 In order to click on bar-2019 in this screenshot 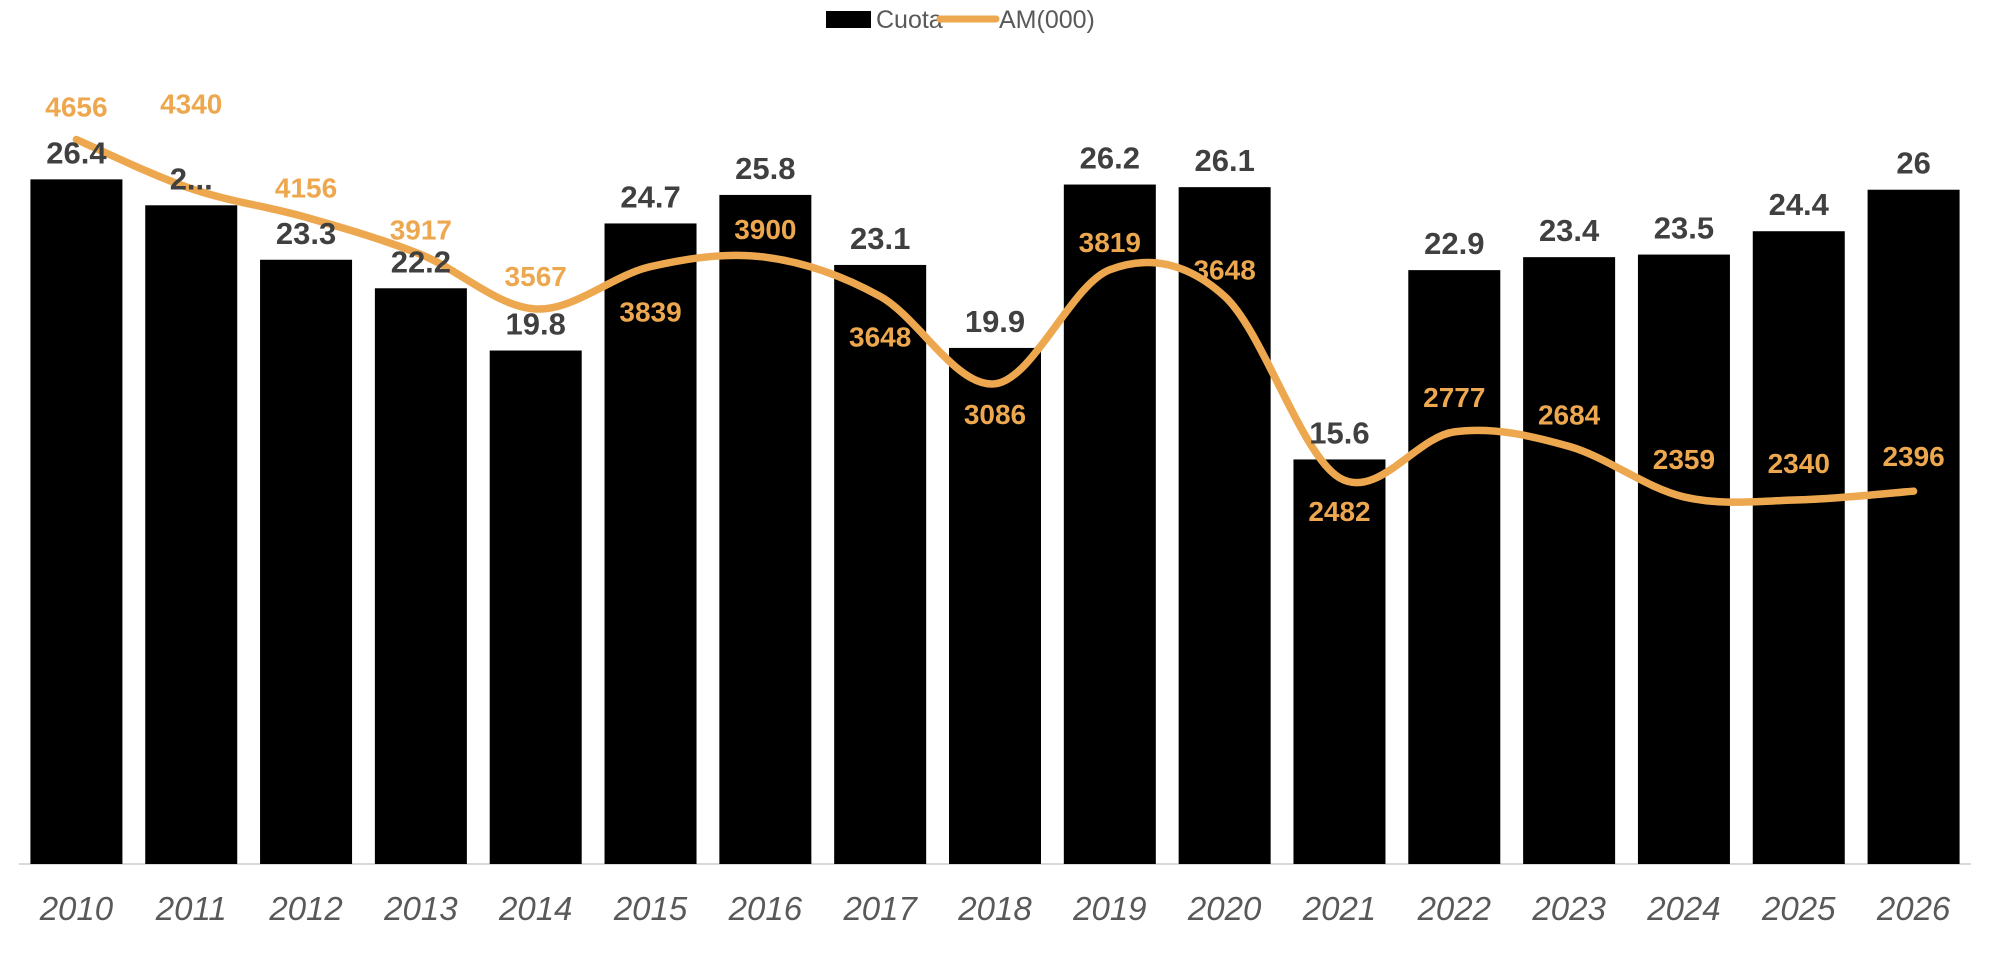, I will do `click(1109, 524)`.